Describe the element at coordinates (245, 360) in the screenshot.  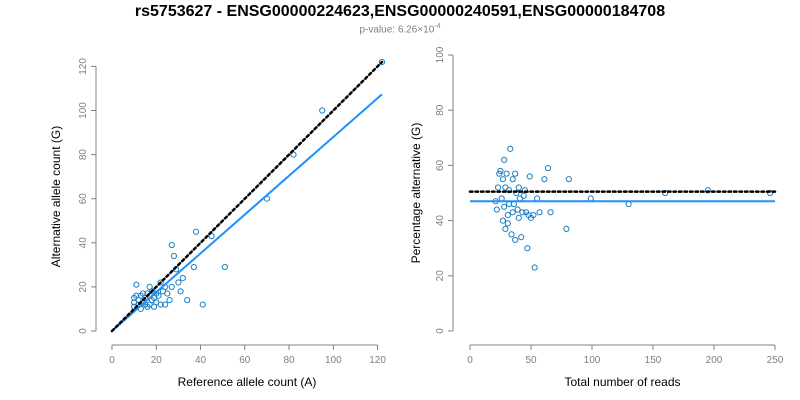
I see `x-tick-label: 60` at that location.